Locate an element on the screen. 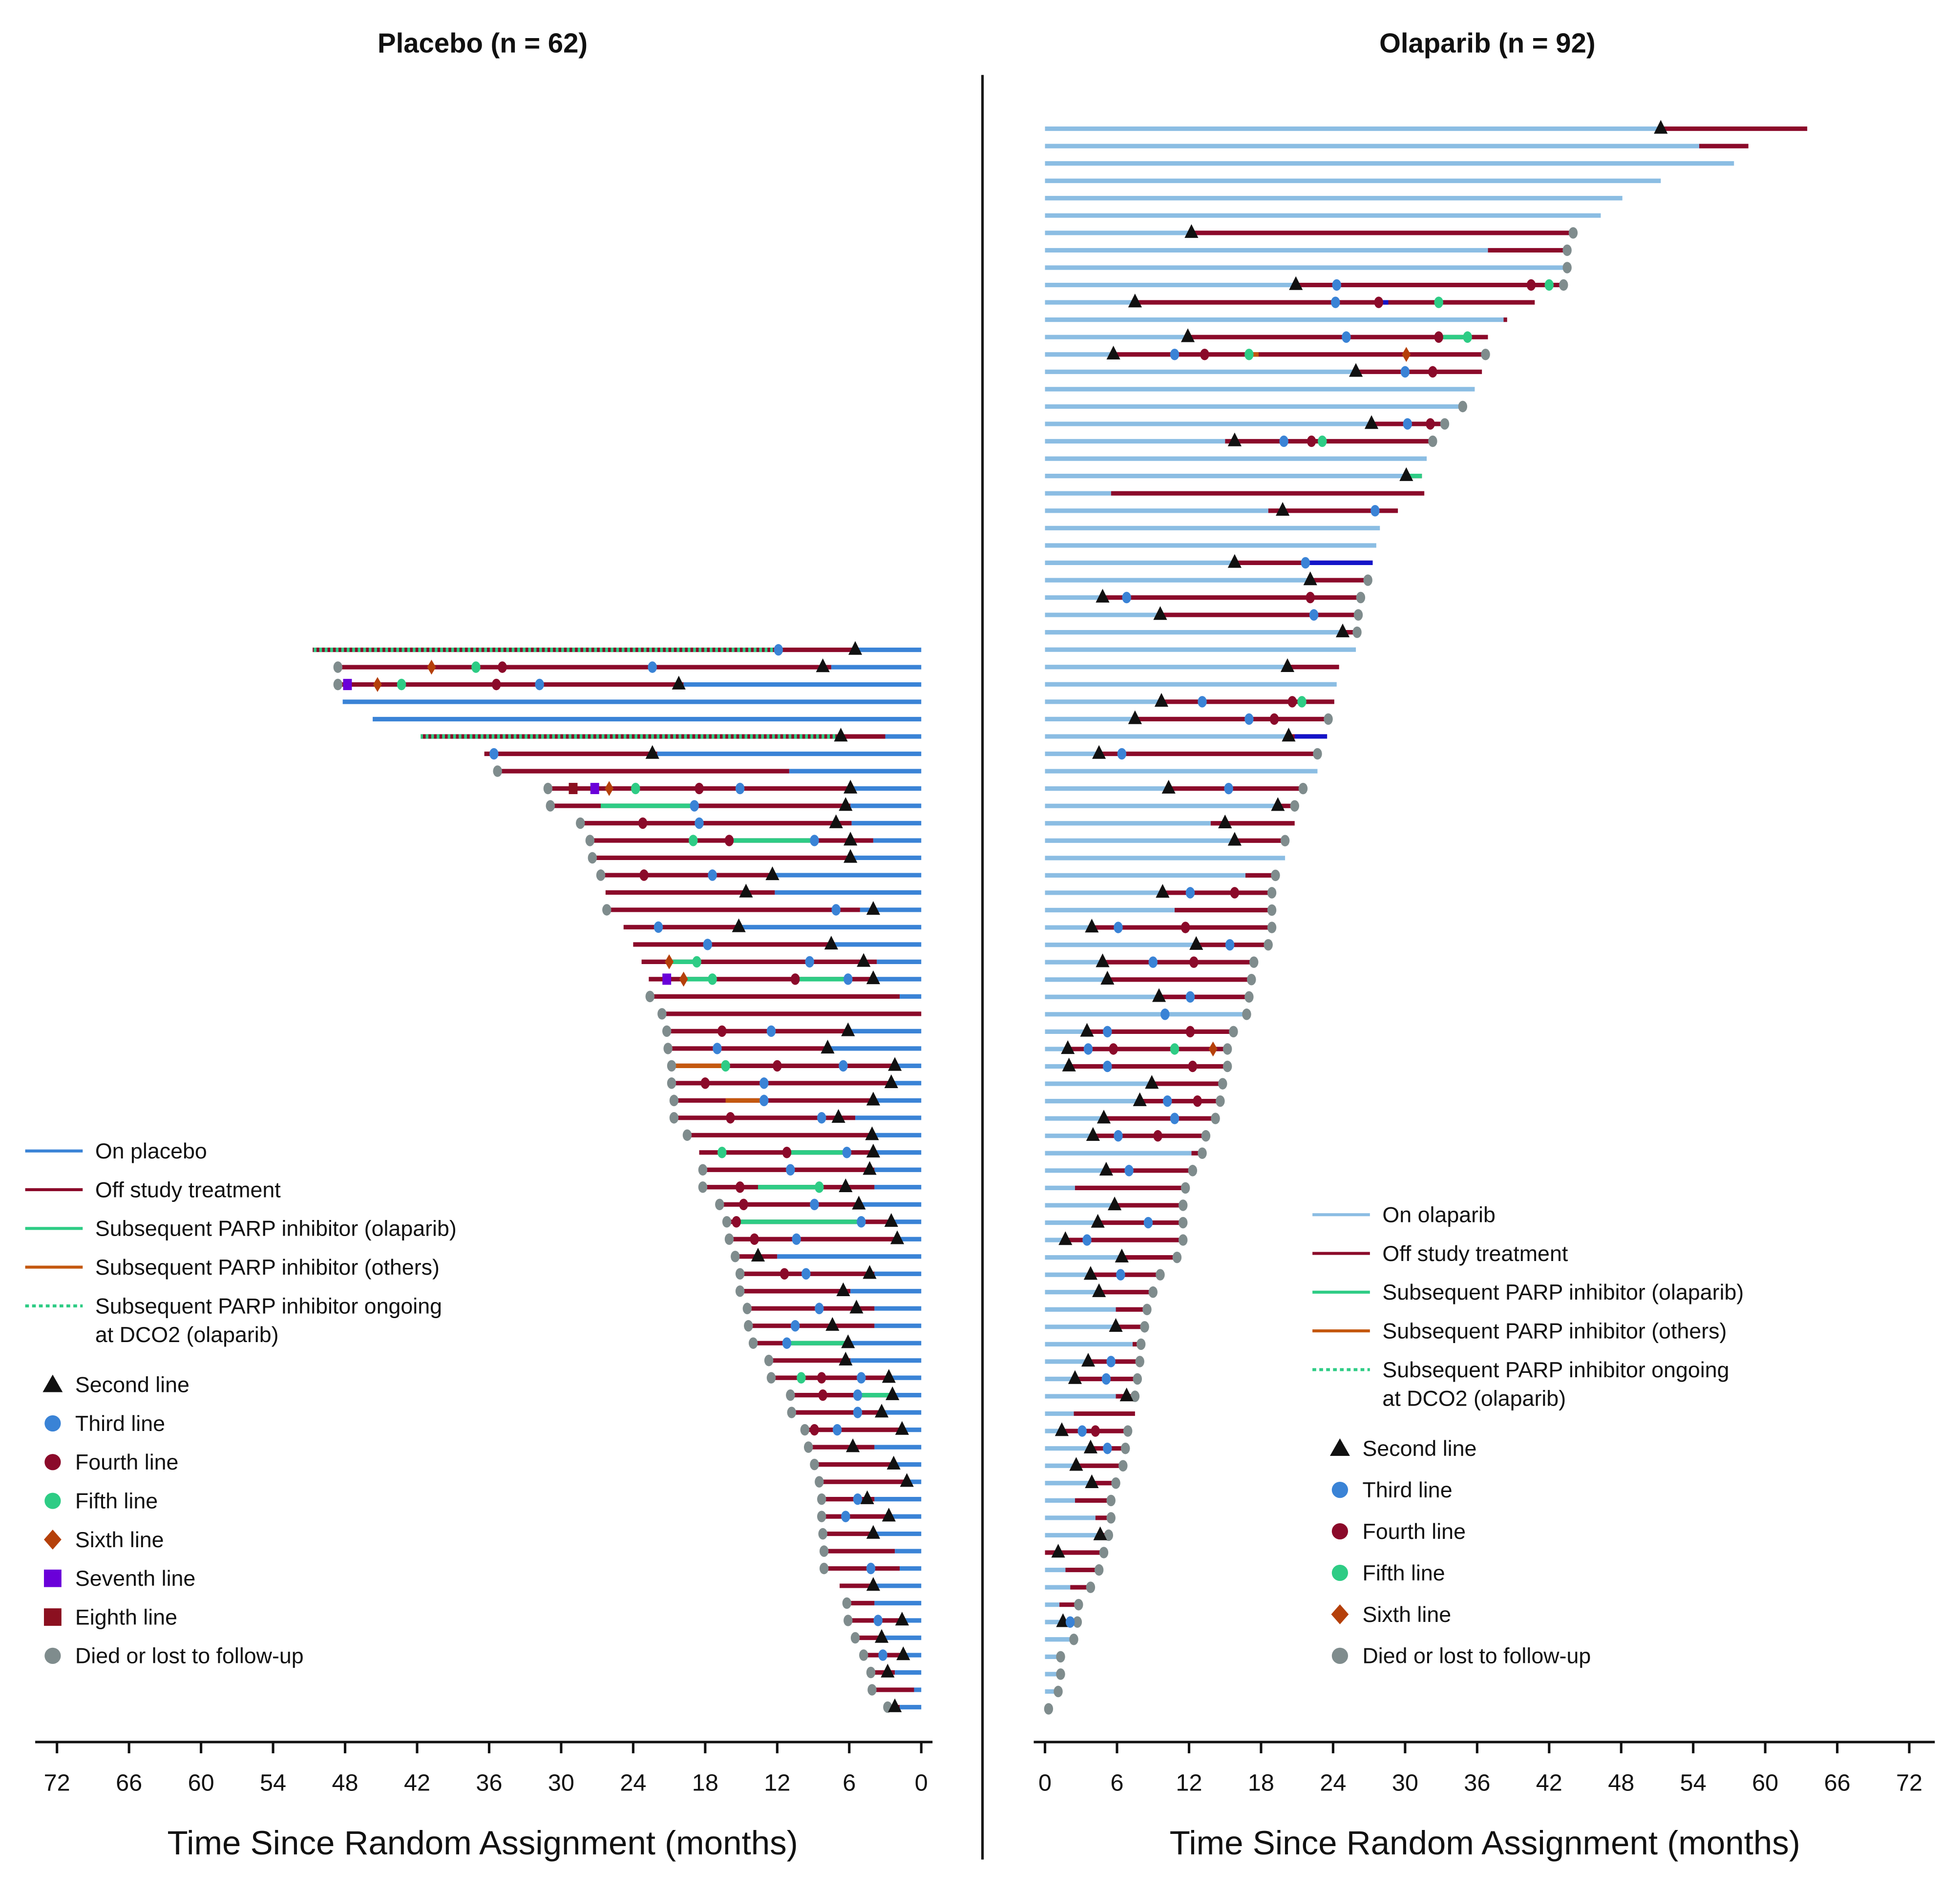  olaparib-x-axis-label: Time Since Random Assignment (months) is located at coordinates (1485, 1843).